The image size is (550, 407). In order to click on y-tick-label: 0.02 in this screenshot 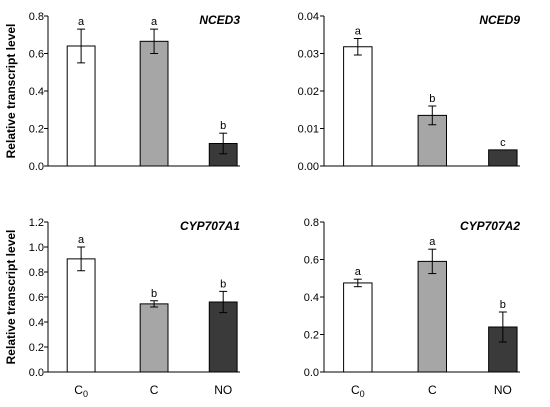, I will do `click(308, 92)`.